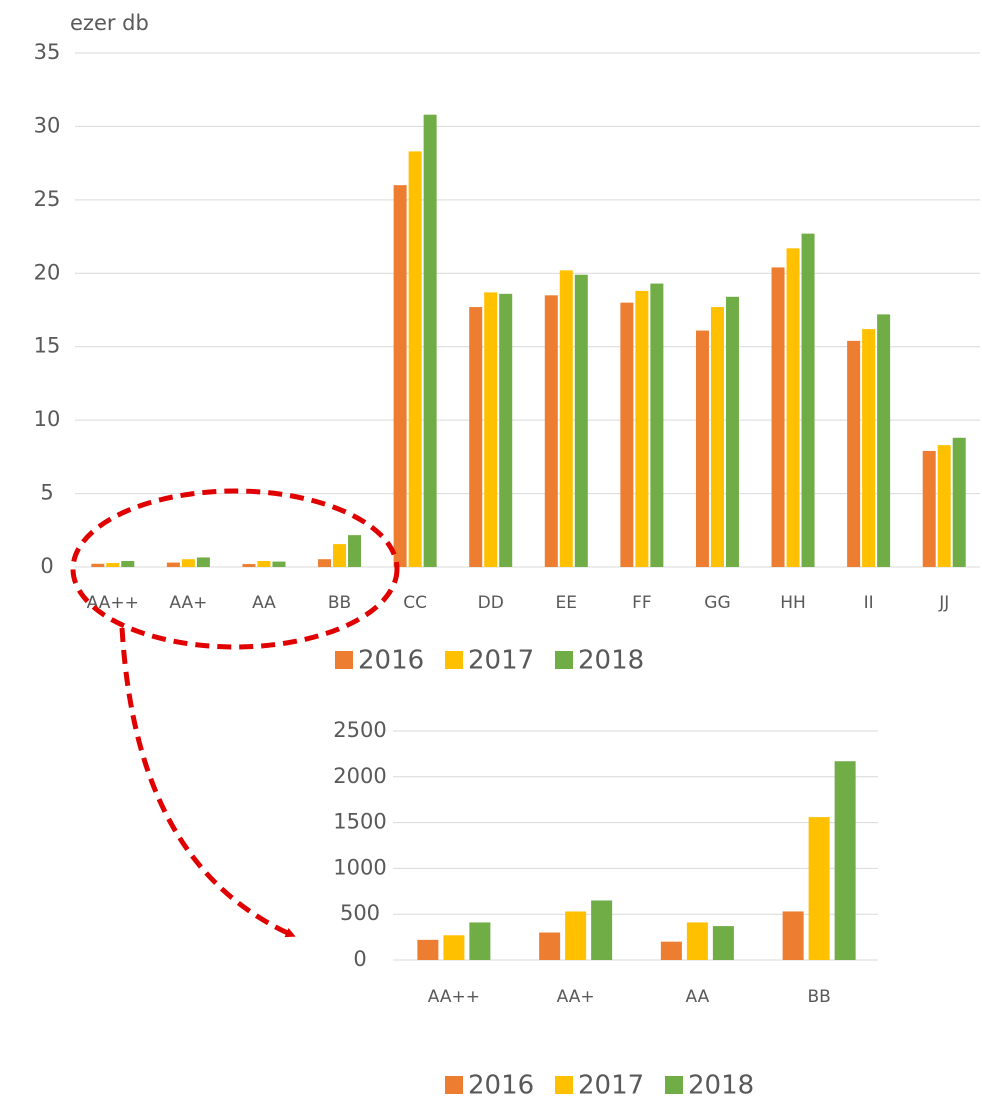  What do you see at coordinates (47, 419) in the screenshot?
I see `y-tick-label: 10` at bounding box center [47, 419].